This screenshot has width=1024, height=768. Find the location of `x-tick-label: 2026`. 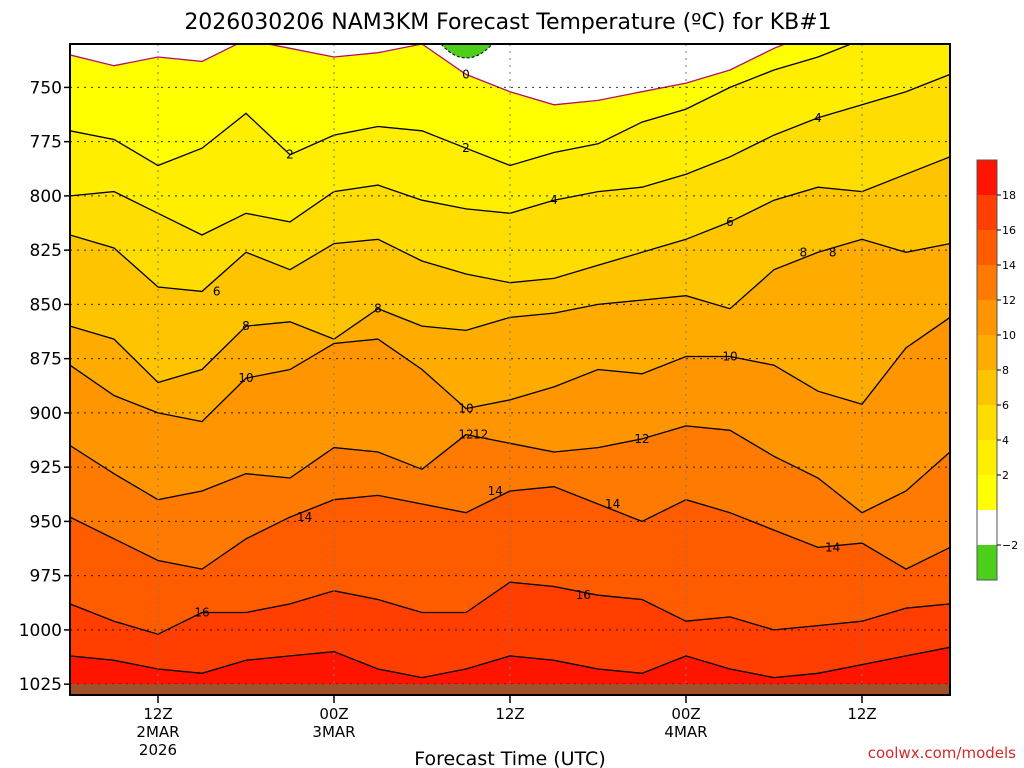

x-tick-label: 2026 is located at coordinates (158, 750).